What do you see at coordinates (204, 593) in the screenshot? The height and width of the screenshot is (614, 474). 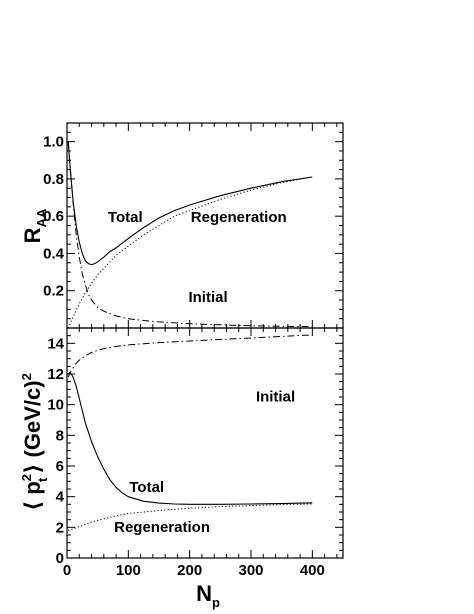 I see `x-axis-title-main: N` at bounding box center [204, 593].